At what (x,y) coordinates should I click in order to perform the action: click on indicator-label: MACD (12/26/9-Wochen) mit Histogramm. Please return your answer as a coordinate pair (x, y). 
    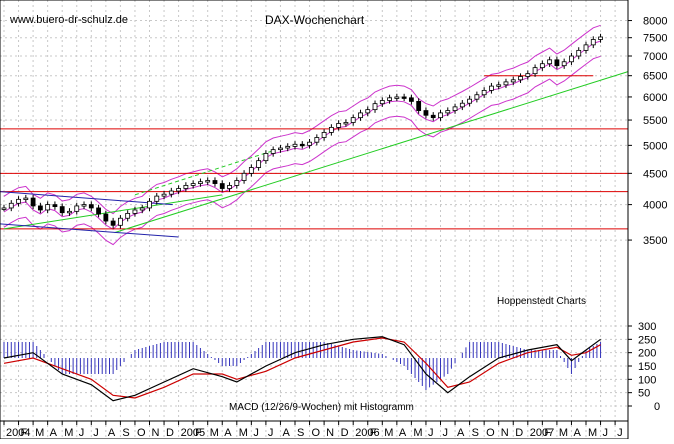
    Looking at the image, I should click on (321, 407).